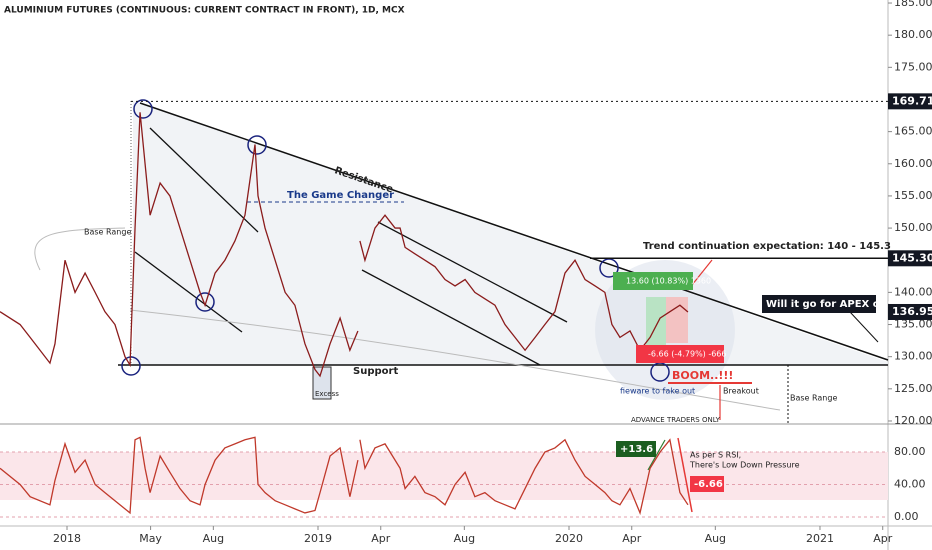 This screenshot has height=550, width=932. What do you see at coordinates (913, 66) in the screenshot?
I see `y-tick-label: 175.00` at bounding box center [913, 66].